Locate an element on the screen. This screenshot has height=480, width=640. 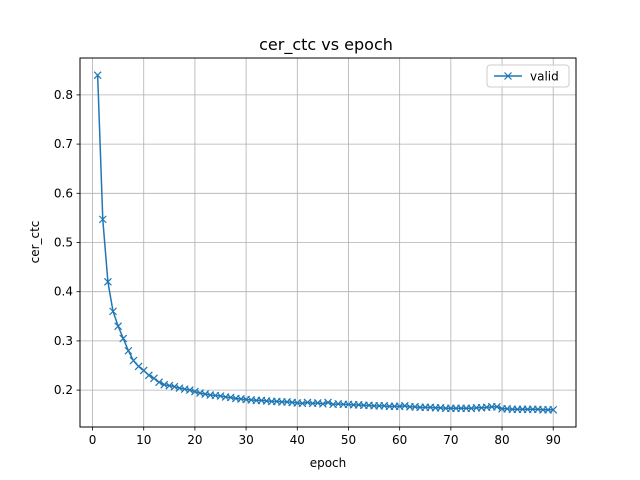
y-tick-label: 0.8 is located at coordinates (63, 95).